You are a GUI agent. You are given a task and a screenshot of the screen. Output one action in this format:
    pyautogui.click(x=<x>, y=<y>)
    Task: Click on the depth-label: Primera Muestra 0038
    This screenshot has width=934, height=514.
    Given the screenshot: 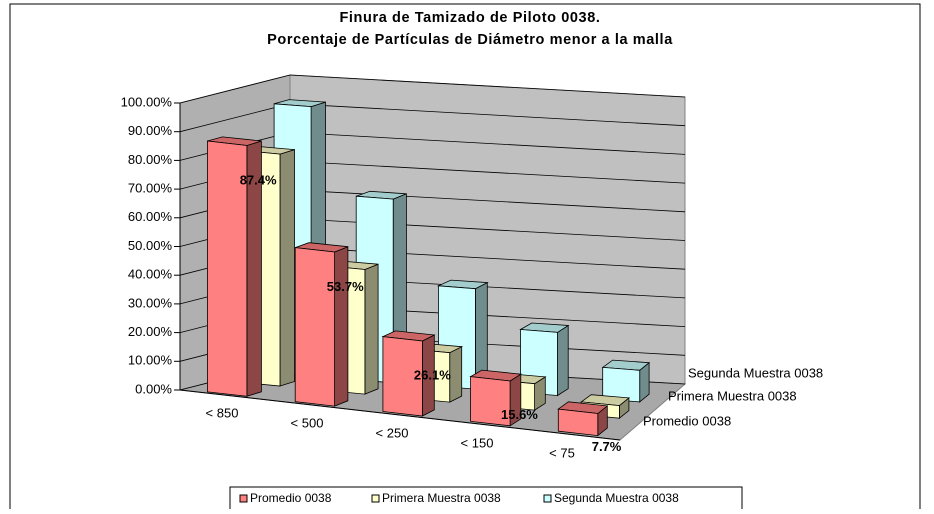 What is the action you would take?
    pyautogui.click(x=732, y=395)
    